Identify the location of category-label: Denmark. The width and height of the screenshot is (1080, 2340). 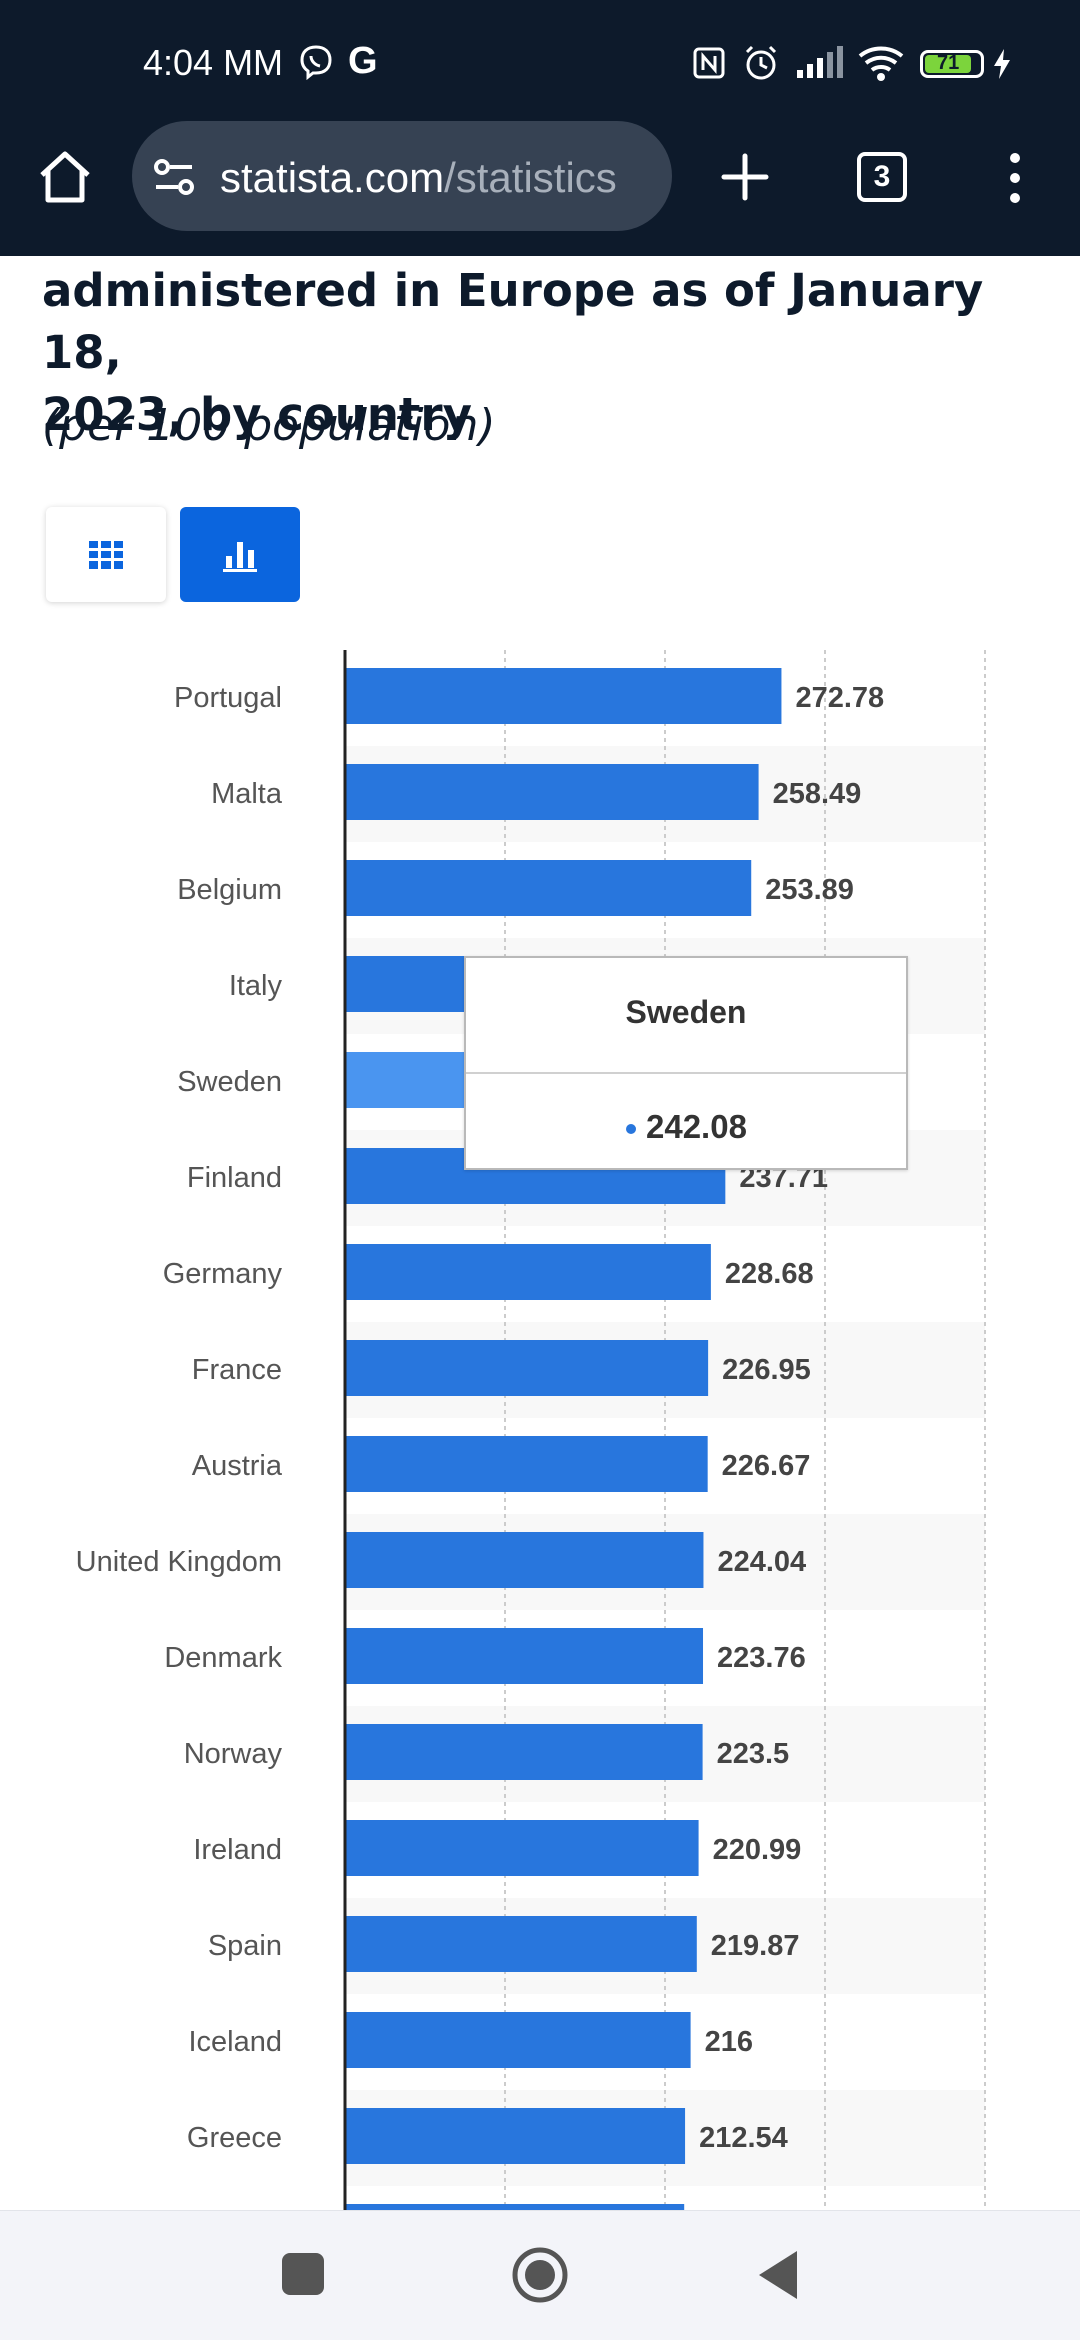
(223, 1658).